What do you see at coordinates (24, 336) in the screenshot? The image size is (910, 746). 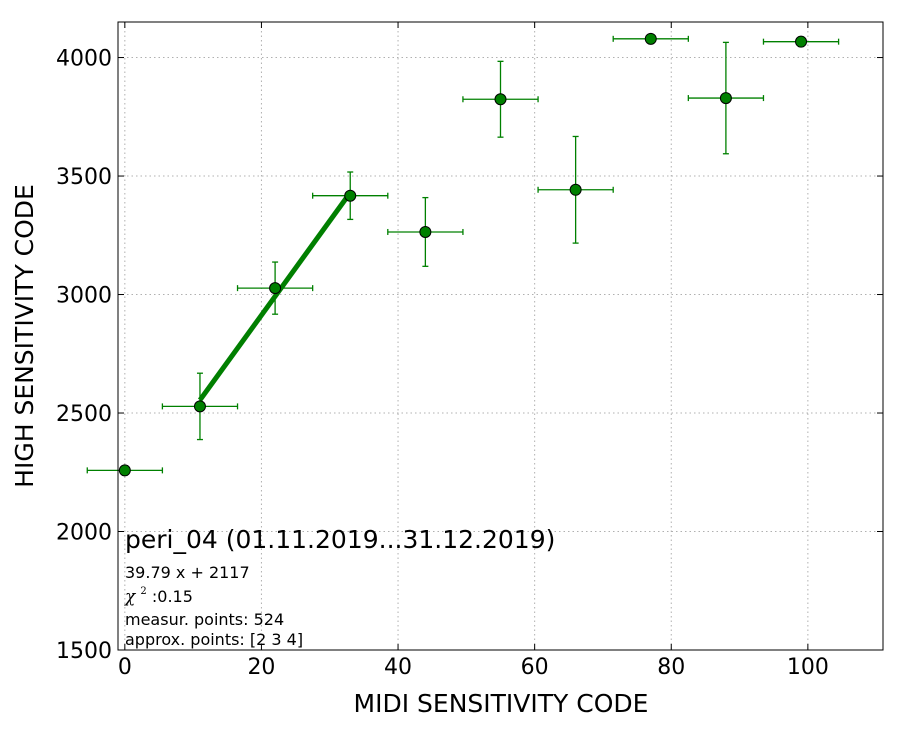 I see `y-axis-label: HIGH SENSITIVITY CODE` at bounding box center [24, 336].